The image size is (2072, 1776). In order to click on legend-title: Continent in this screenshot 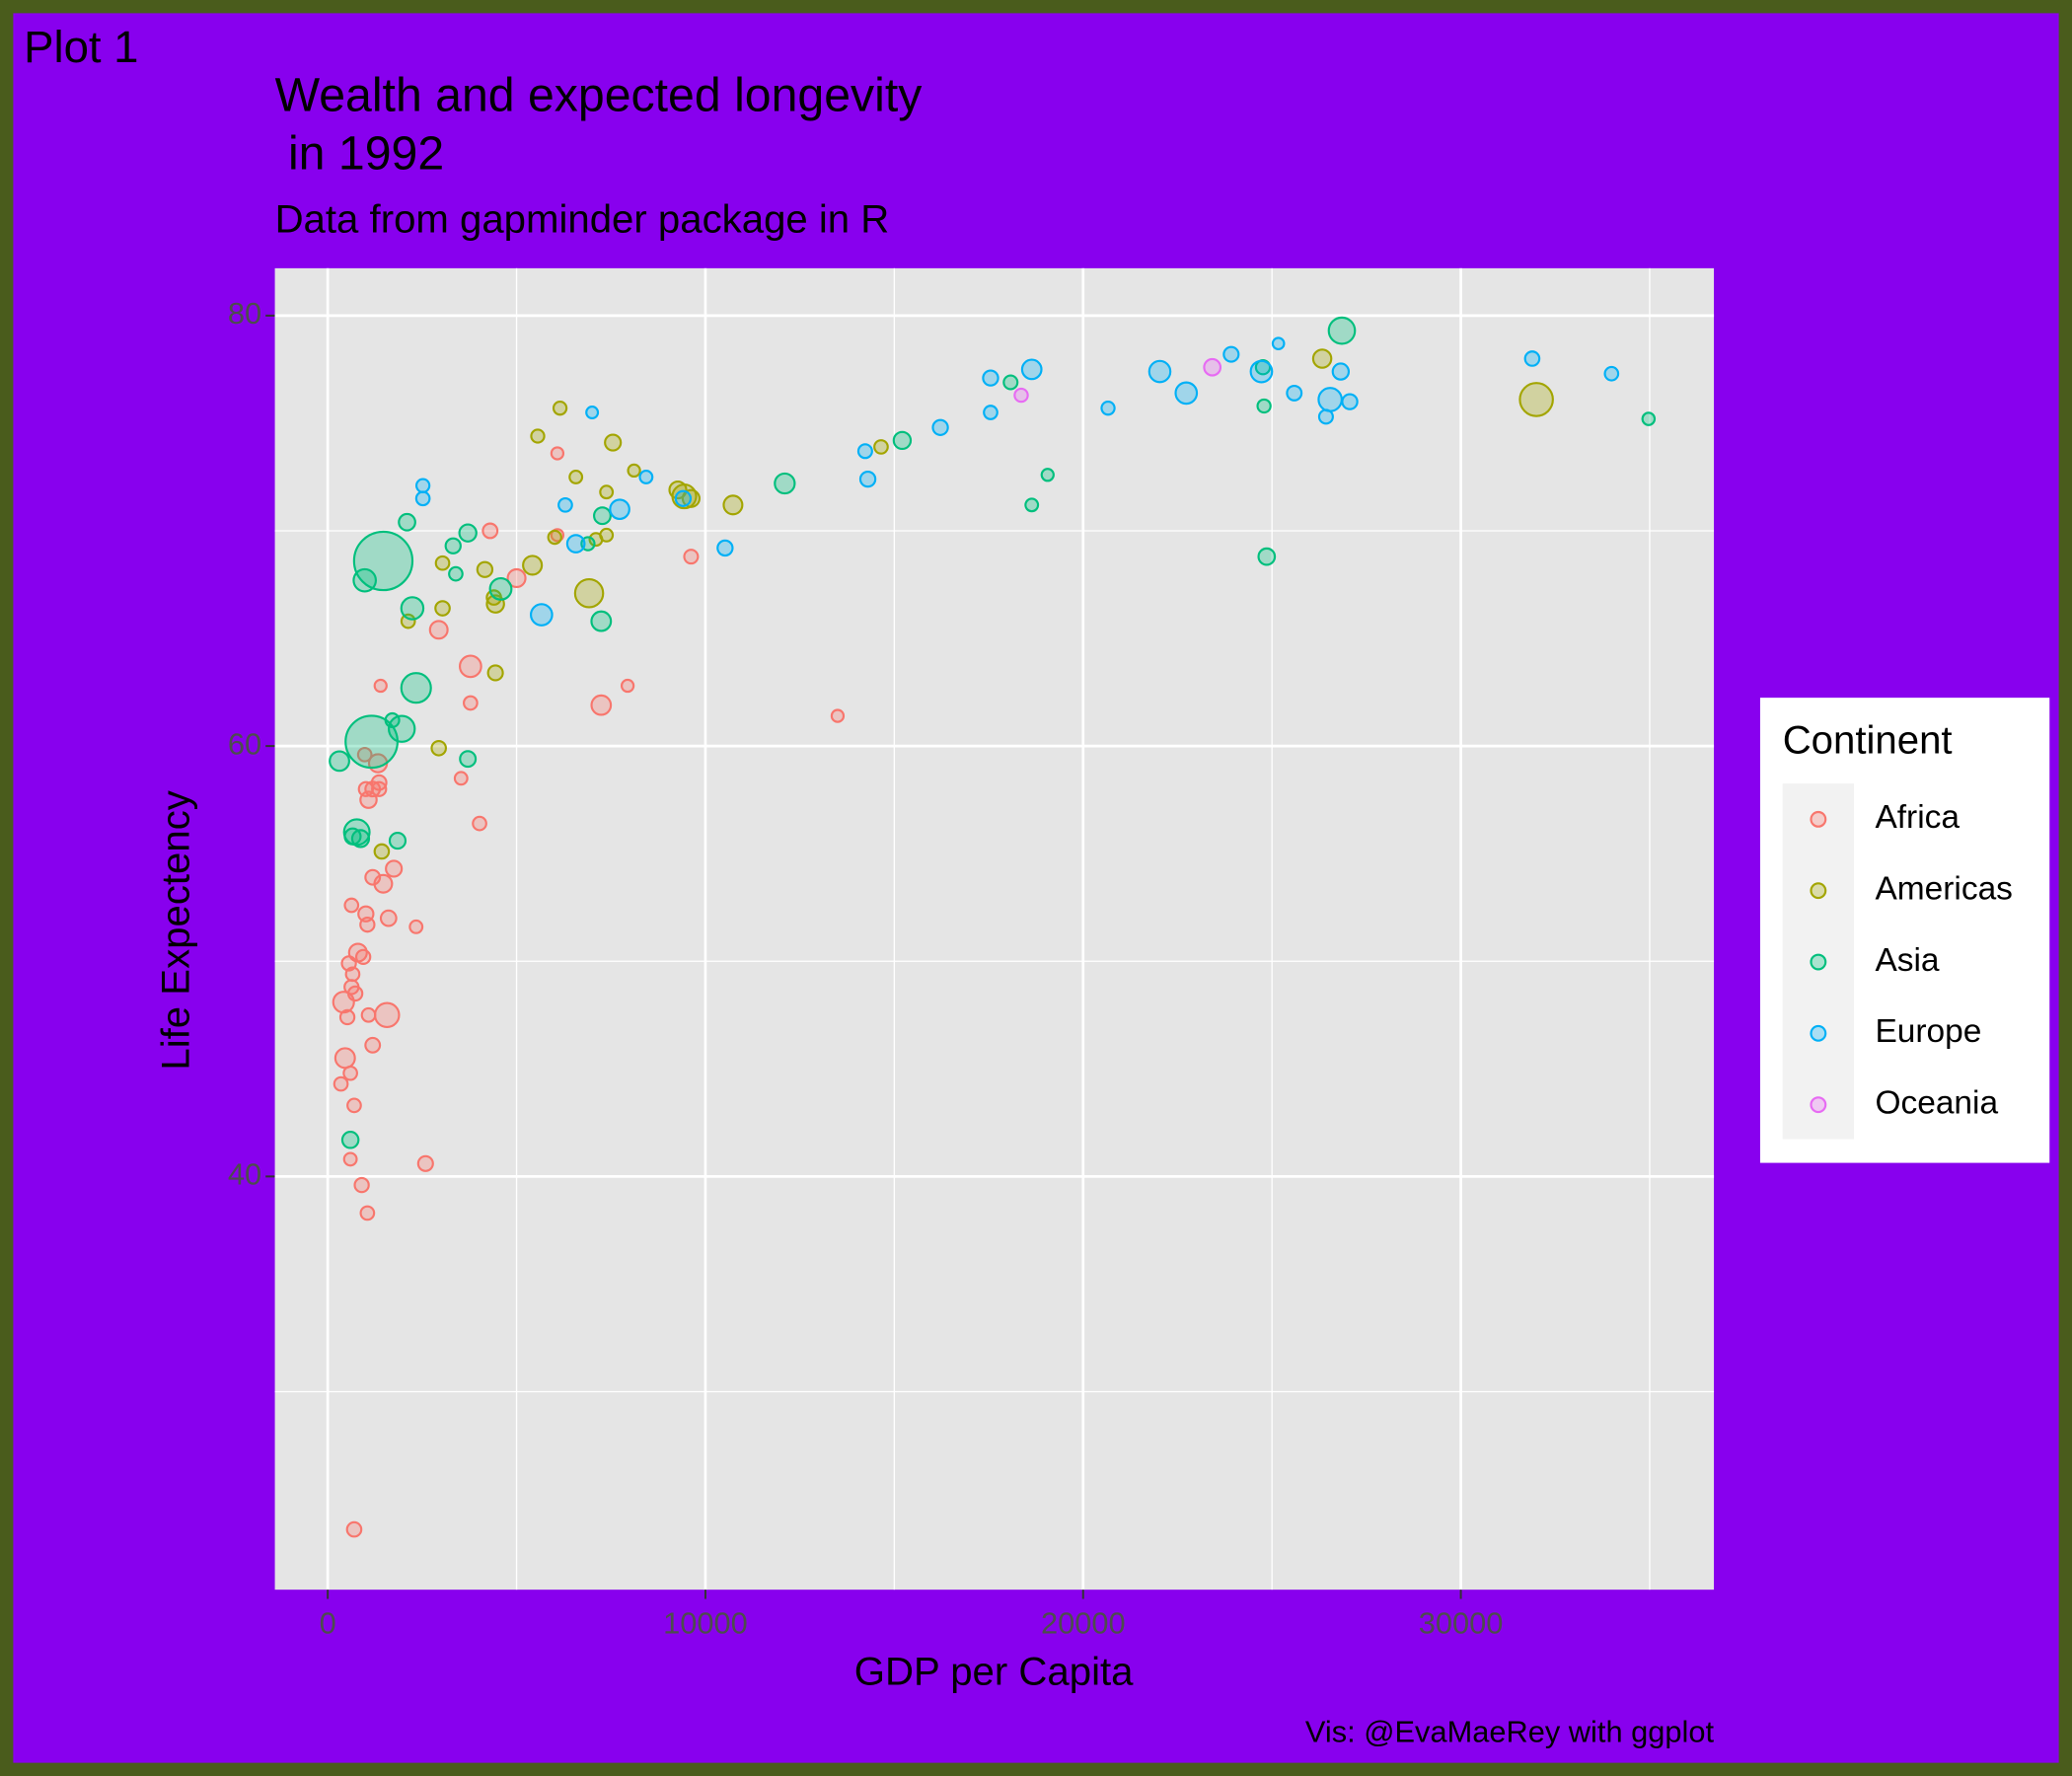, I will do `click(1868, 740)`.